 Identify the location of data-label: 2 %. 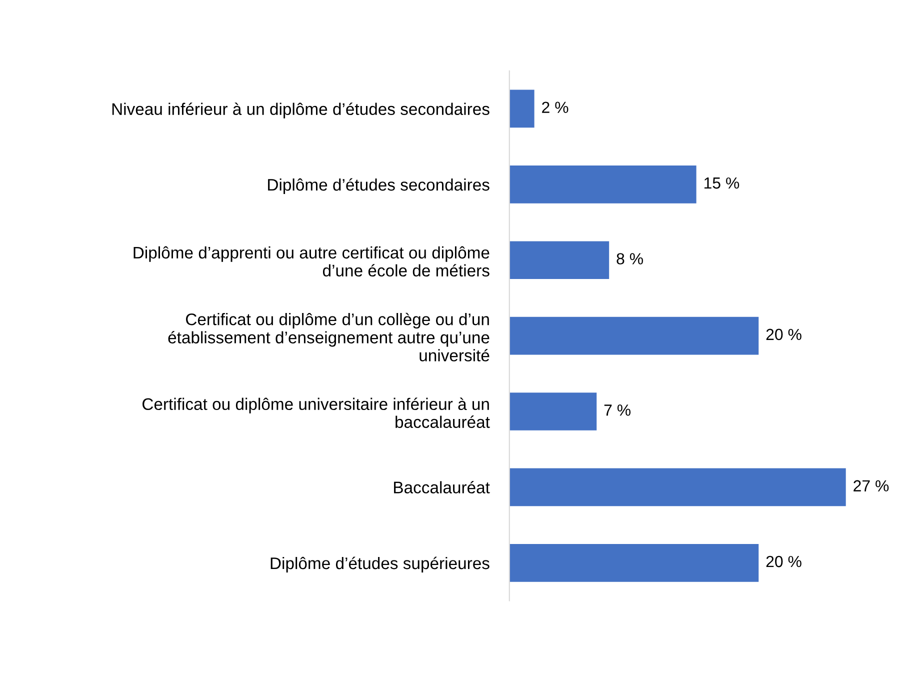
(555, 107).